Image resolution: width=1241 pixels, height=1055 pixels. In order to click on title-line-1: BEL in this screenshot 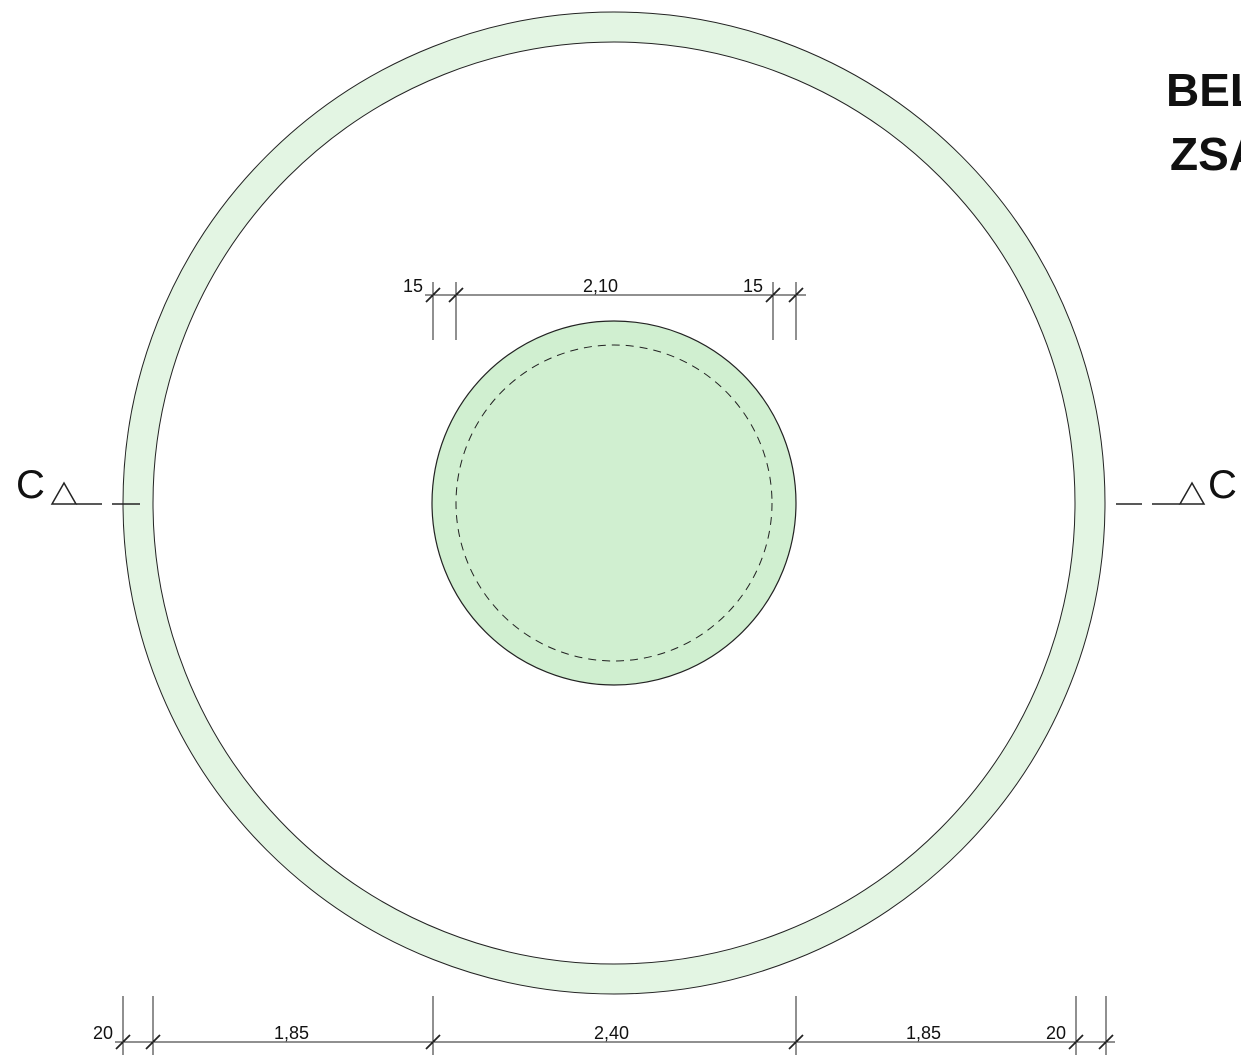, I will do `click(1203, 90)`.